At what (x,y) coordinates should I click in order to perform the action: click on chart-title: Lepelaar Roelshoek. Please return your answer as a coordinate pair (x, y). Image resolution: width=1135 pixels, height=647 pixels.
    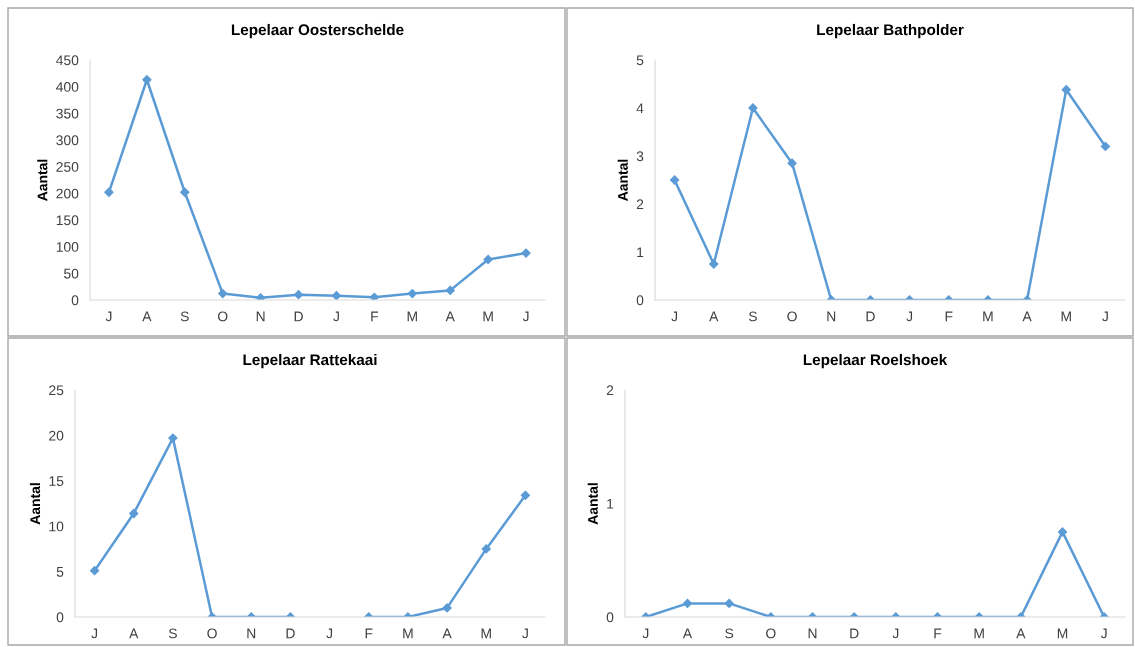
    Looking at the image, I should click on (875, 361).